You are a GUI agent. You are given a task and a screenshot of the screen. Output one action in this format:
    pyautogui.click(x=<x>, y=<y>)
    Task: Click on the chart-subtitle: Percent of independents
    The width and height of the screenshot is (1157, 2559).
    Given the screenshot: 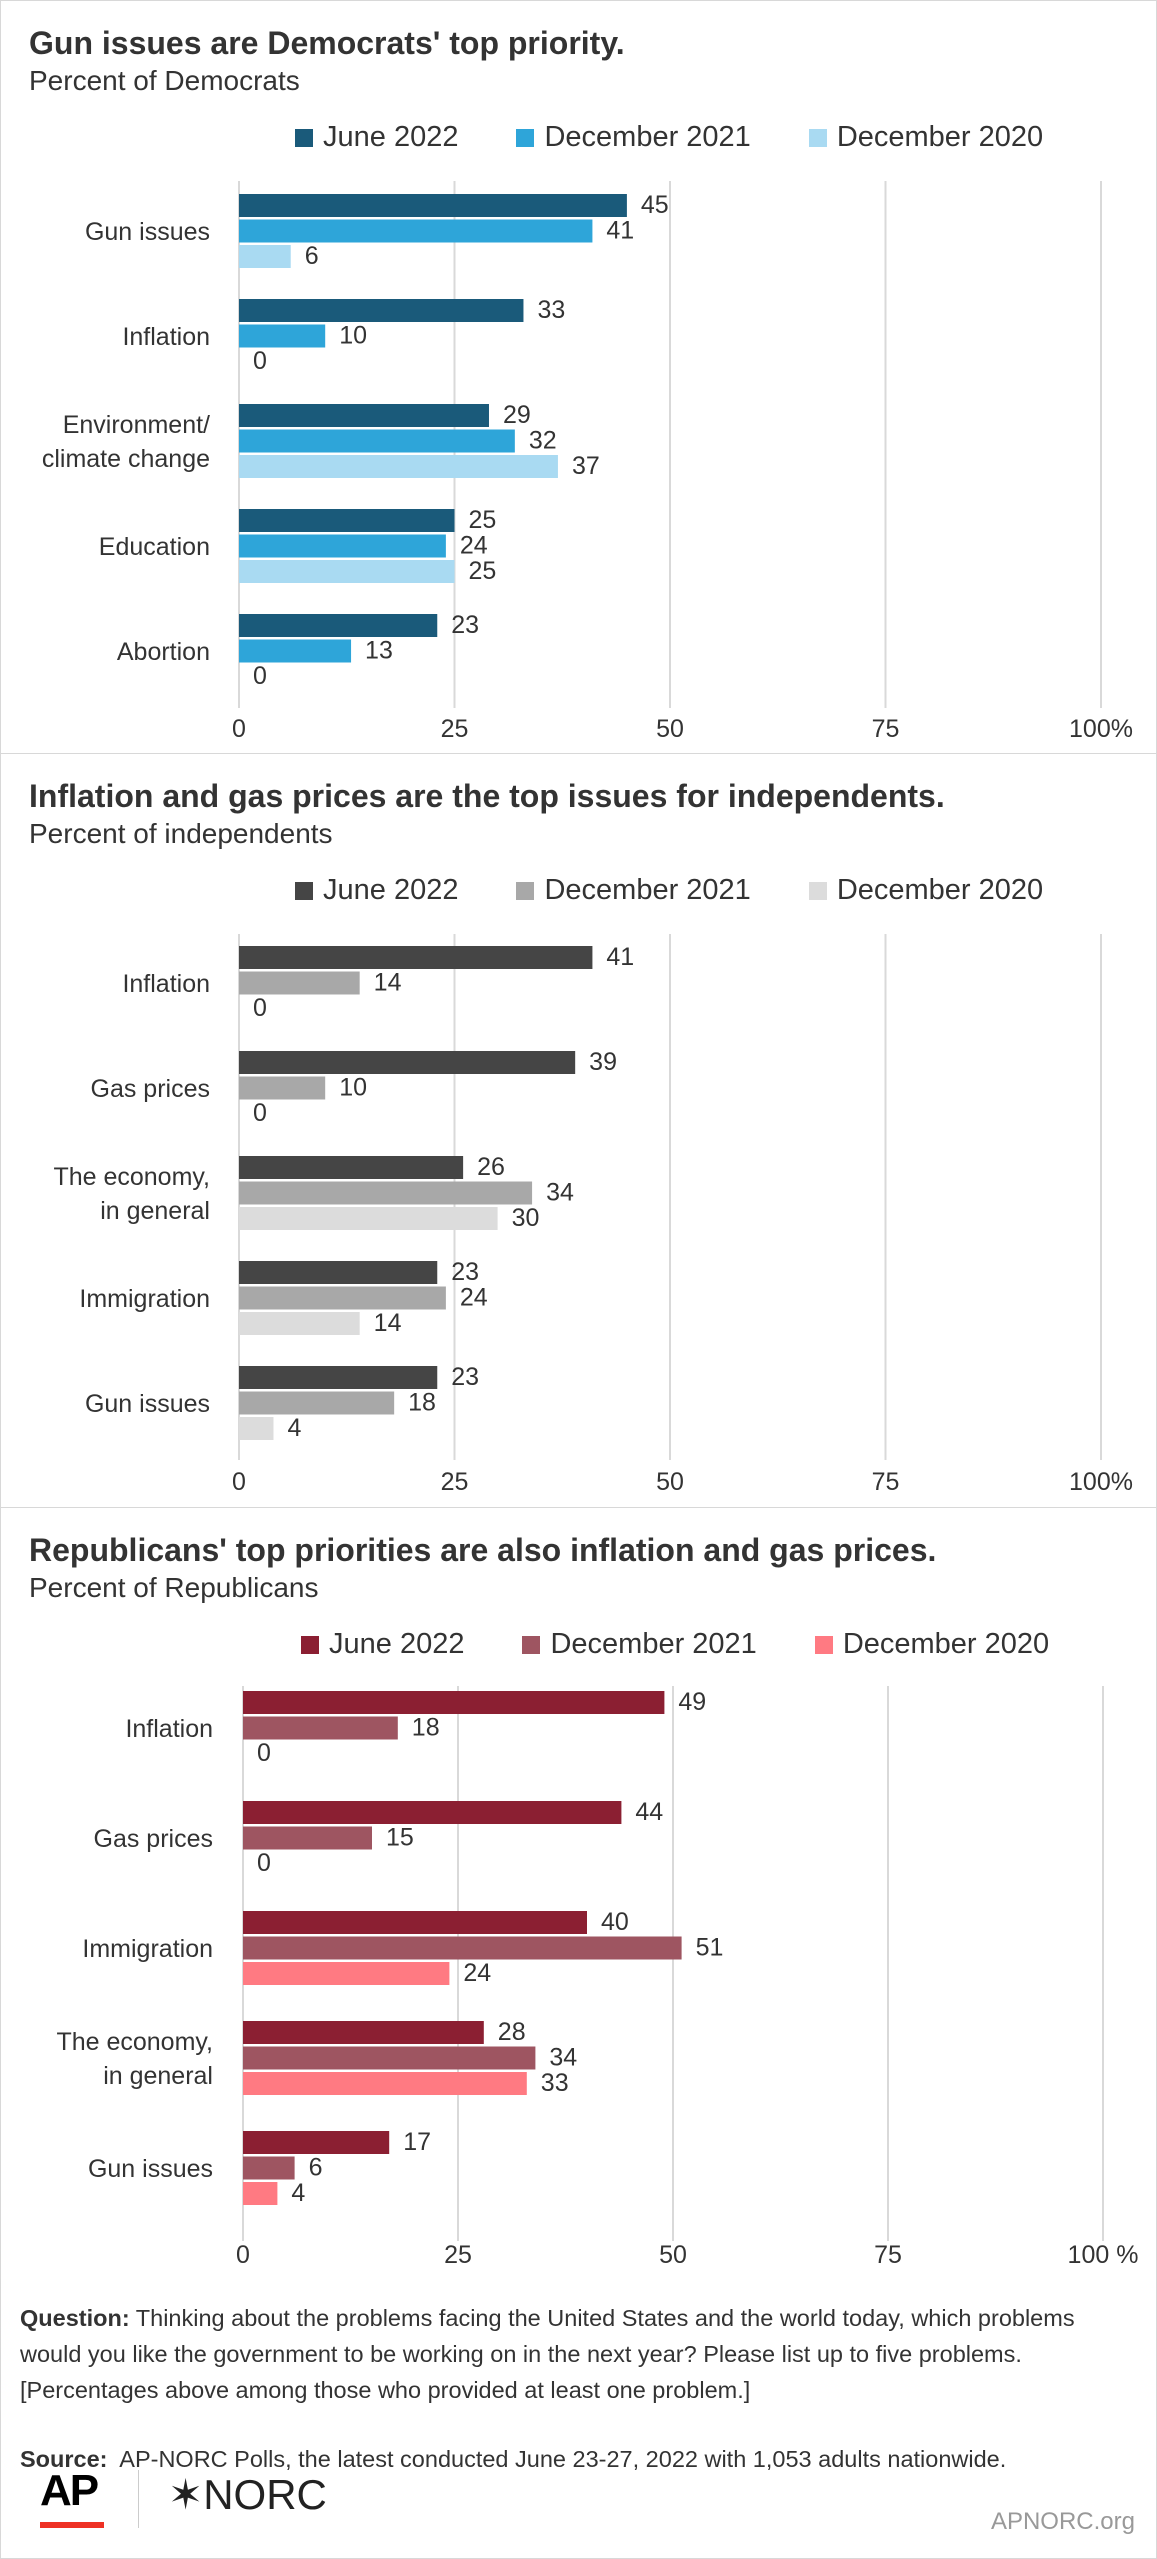 What is the action you would take?
    pyautogui.click(x=181, y=833)
    